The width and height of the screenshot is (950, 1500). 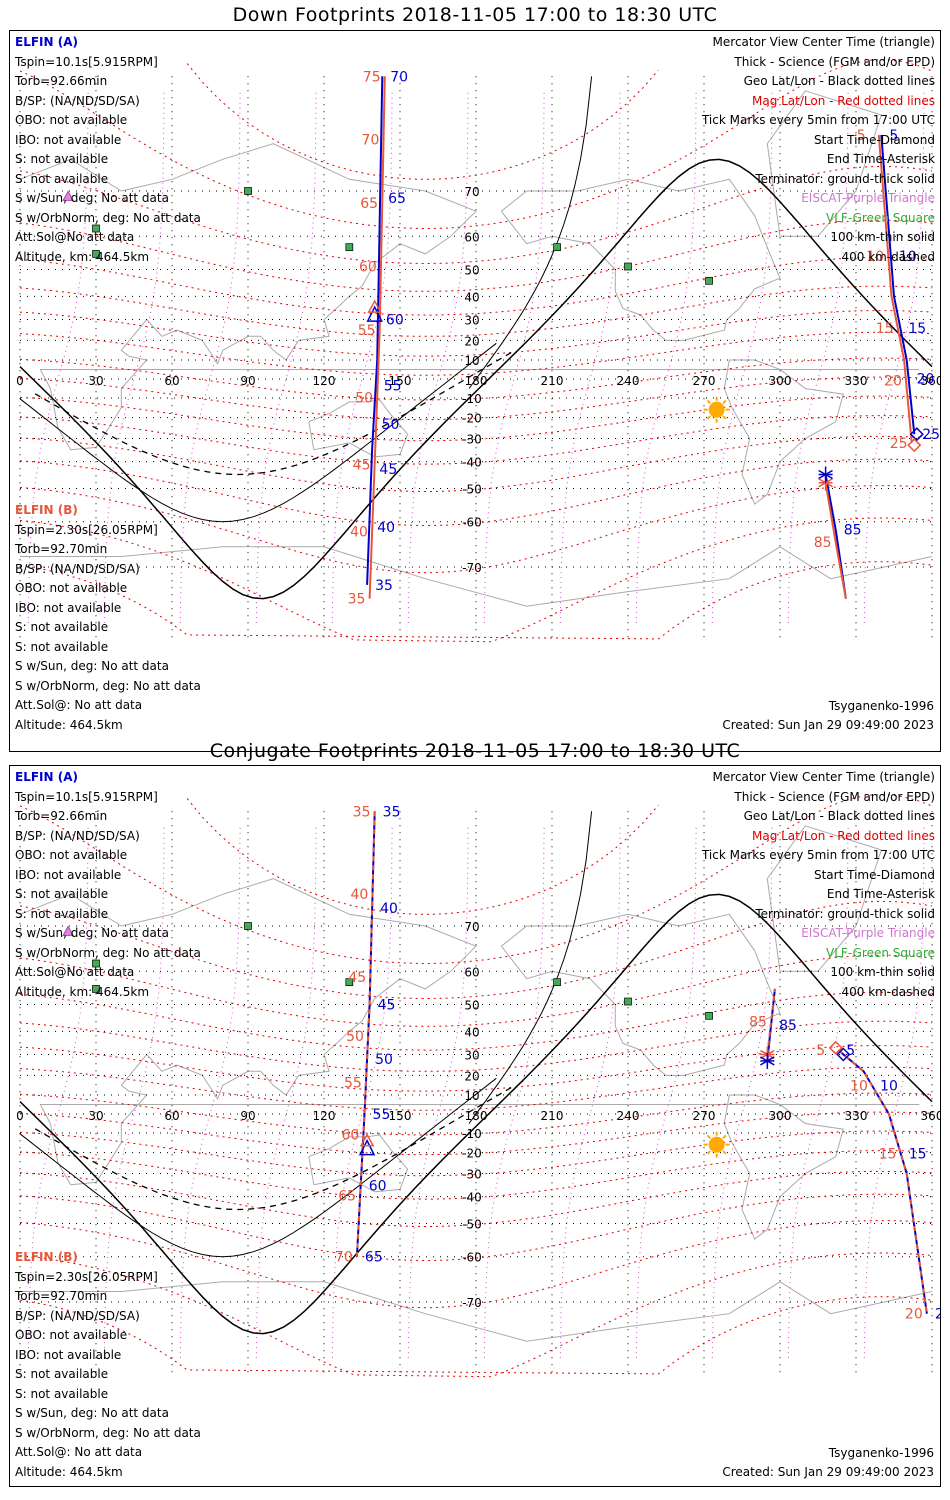 What do you see at coordinates (273, 1148) in the screenshot?
I see `terminator-400km` at bounding box center [273, 1148].